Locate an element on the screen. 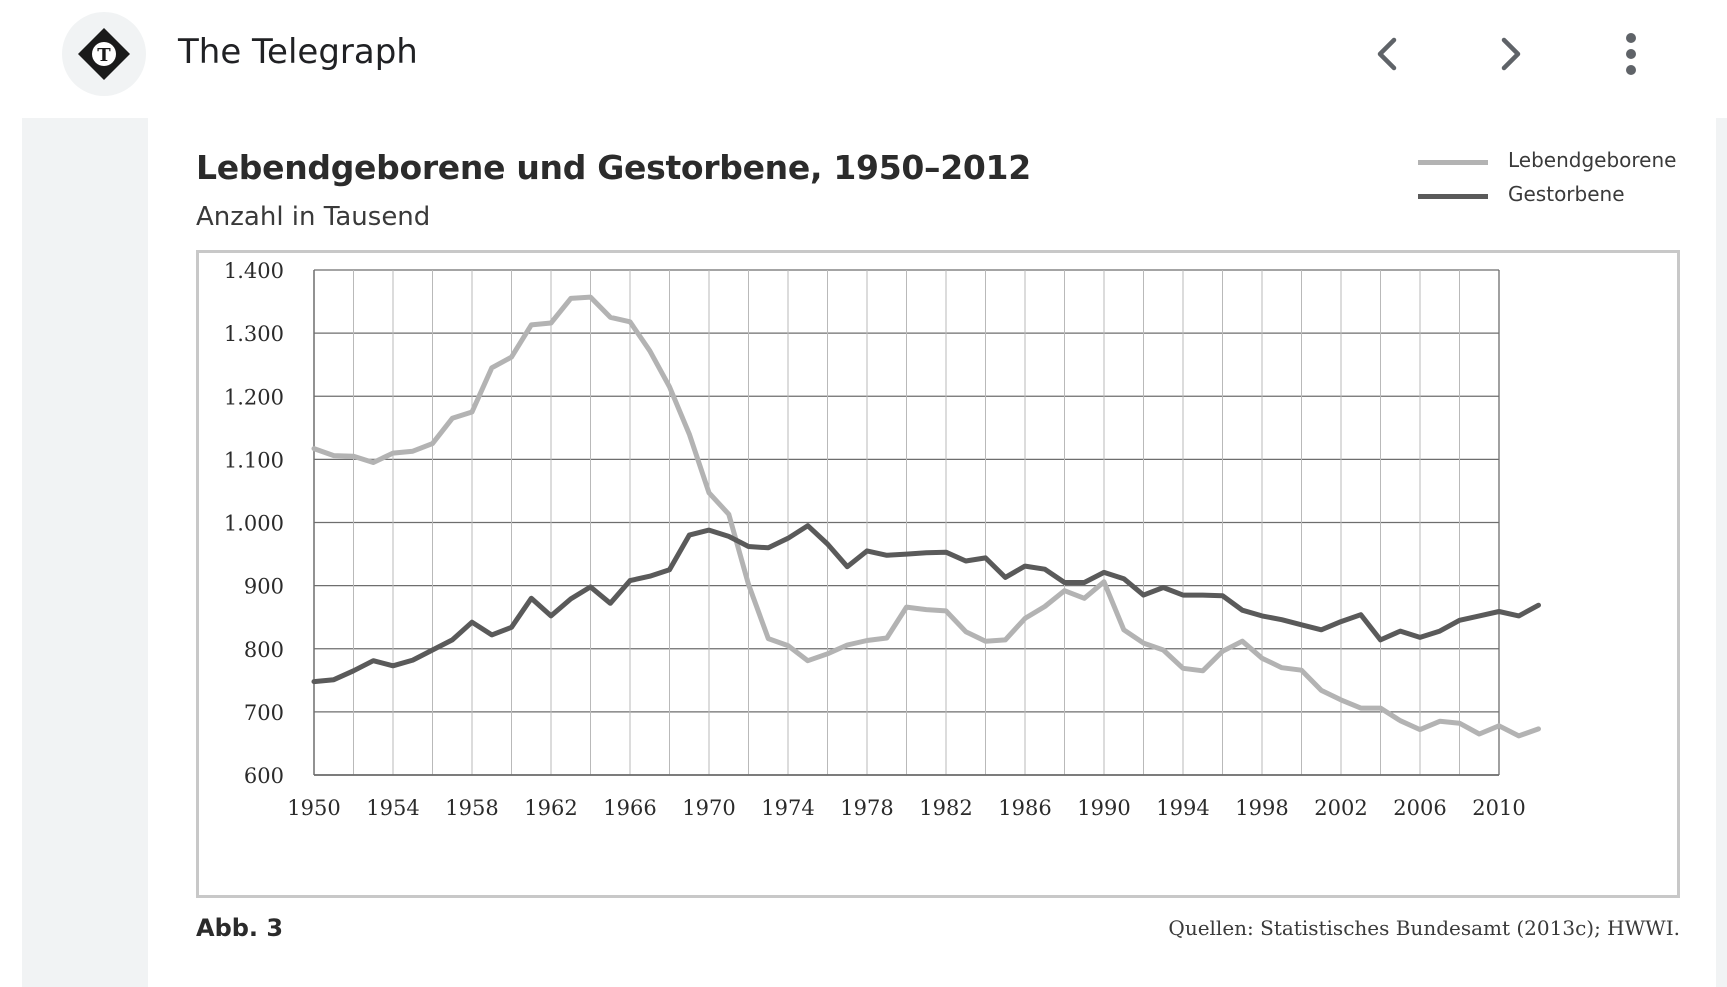  site-title: The Telegraph is located at coordinates (298, 52).